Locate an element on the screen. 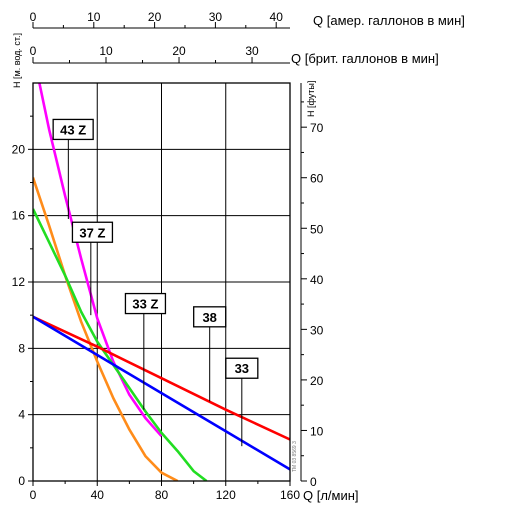  curve-label-37z: 37 Z is located at coordinates (92, 232).